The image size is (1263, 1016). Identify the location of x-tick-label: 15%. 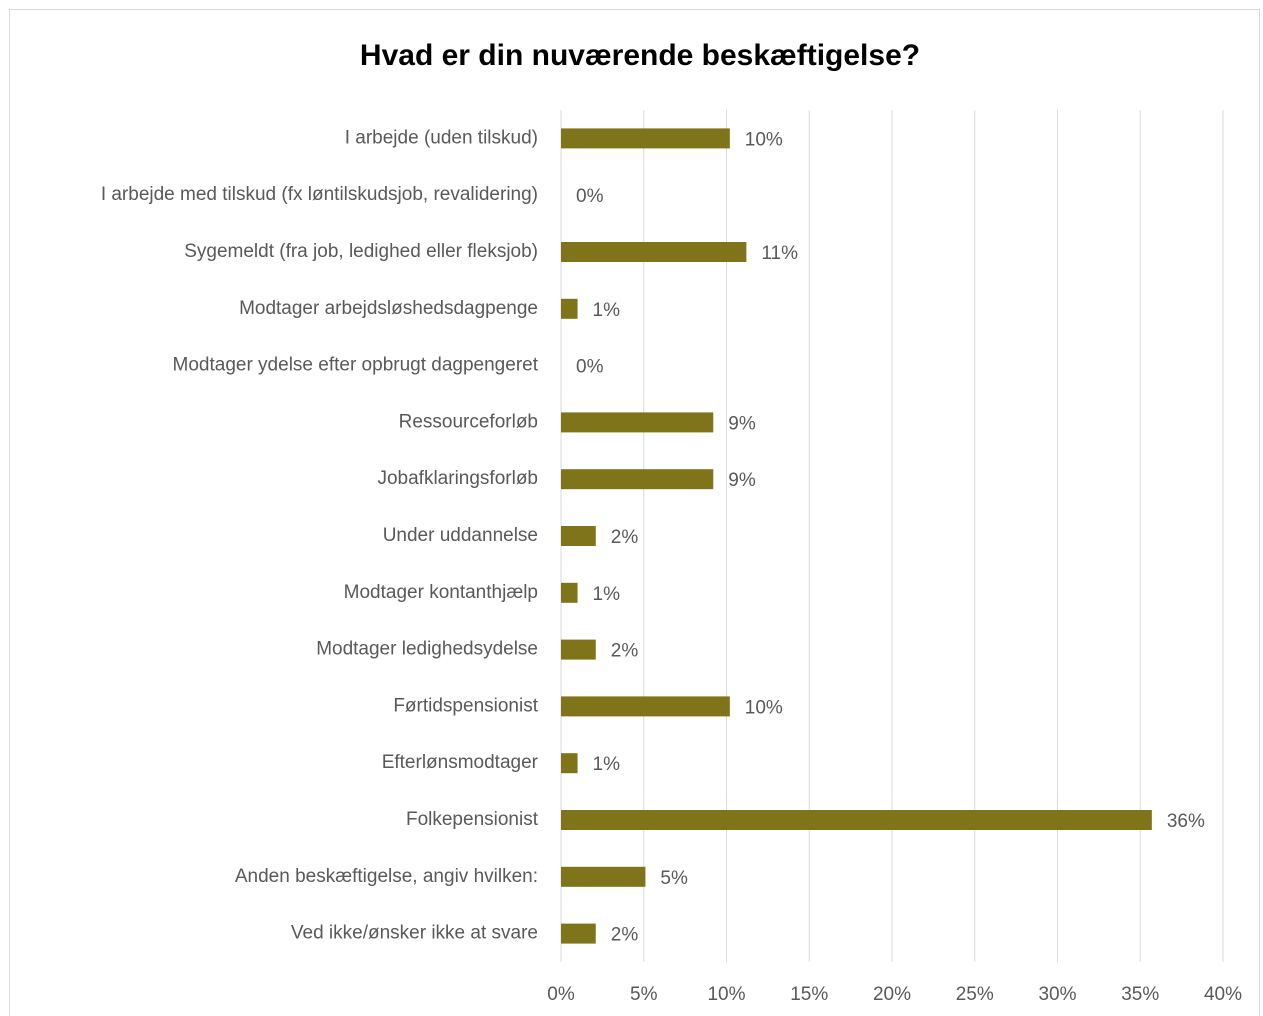
(809, 994).